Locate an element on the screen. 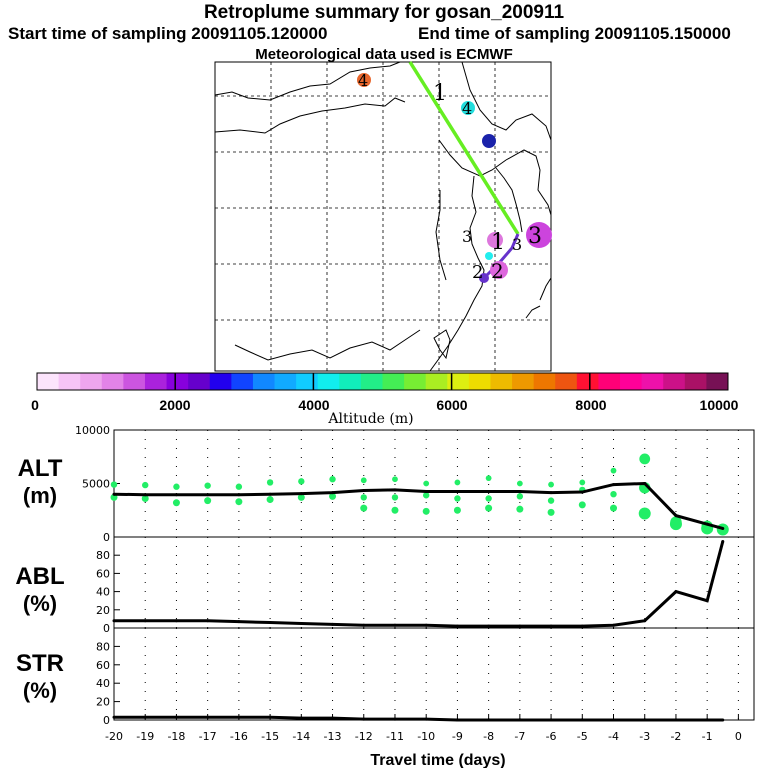  x-tick-label: -8 is located at coordinates (488, 736).